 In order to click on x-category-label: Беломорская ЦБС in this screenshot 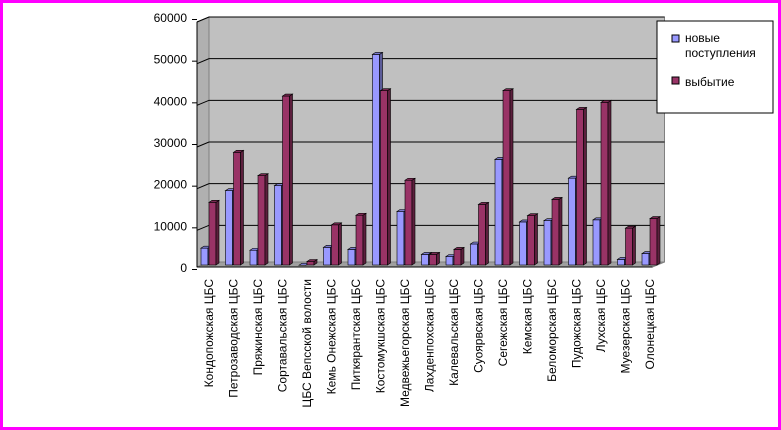, I will do `click(552, 330)`.